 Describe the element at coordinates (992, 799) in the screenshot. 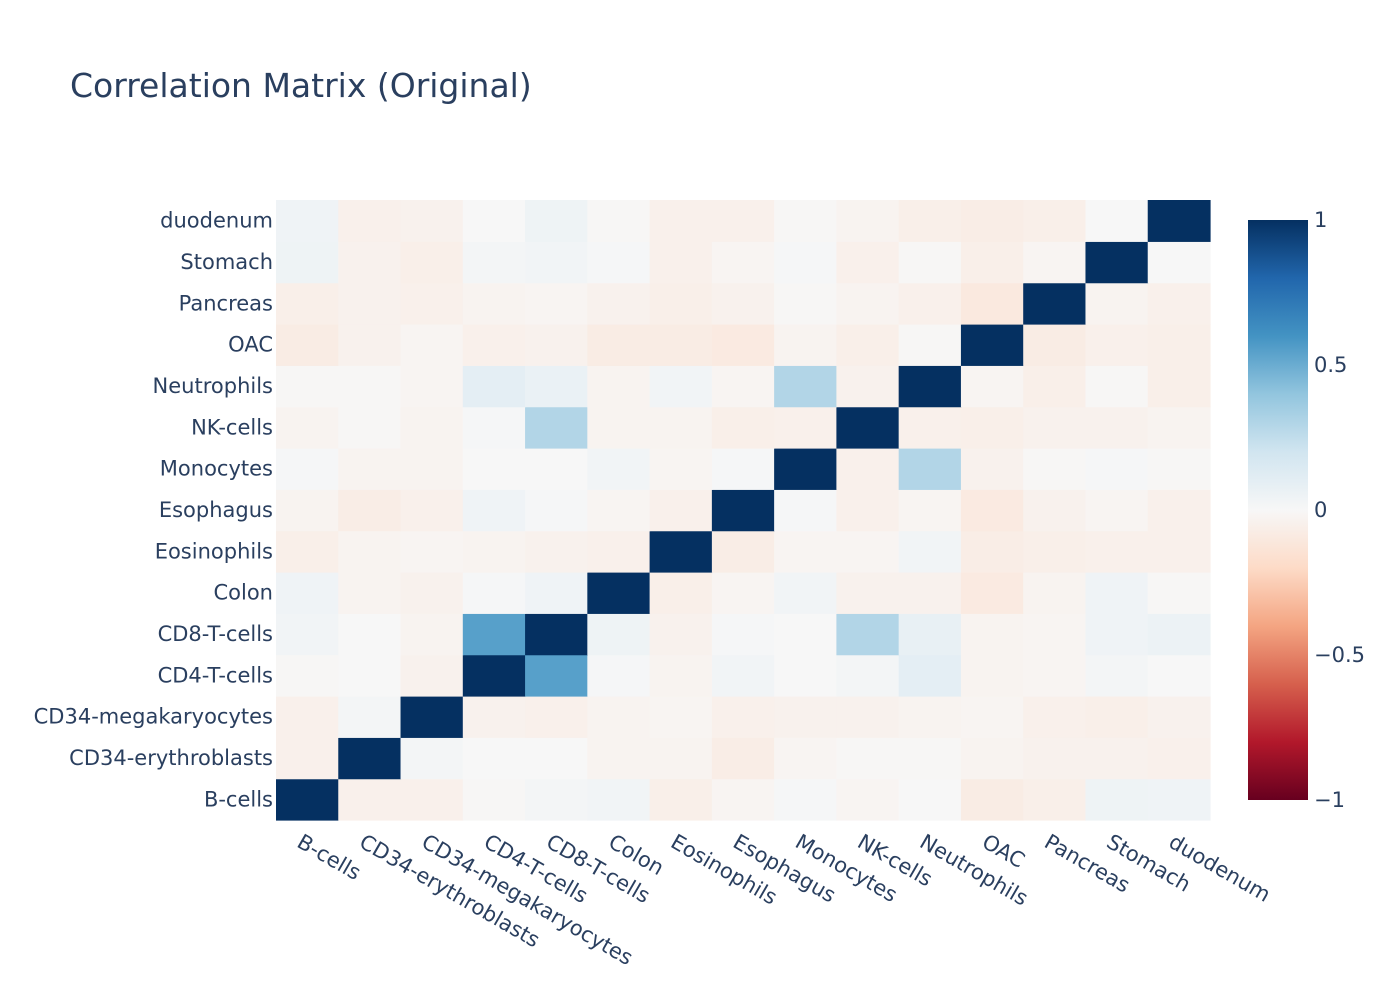

I see `heatmap-cell-B-cells-OAC` at that location.